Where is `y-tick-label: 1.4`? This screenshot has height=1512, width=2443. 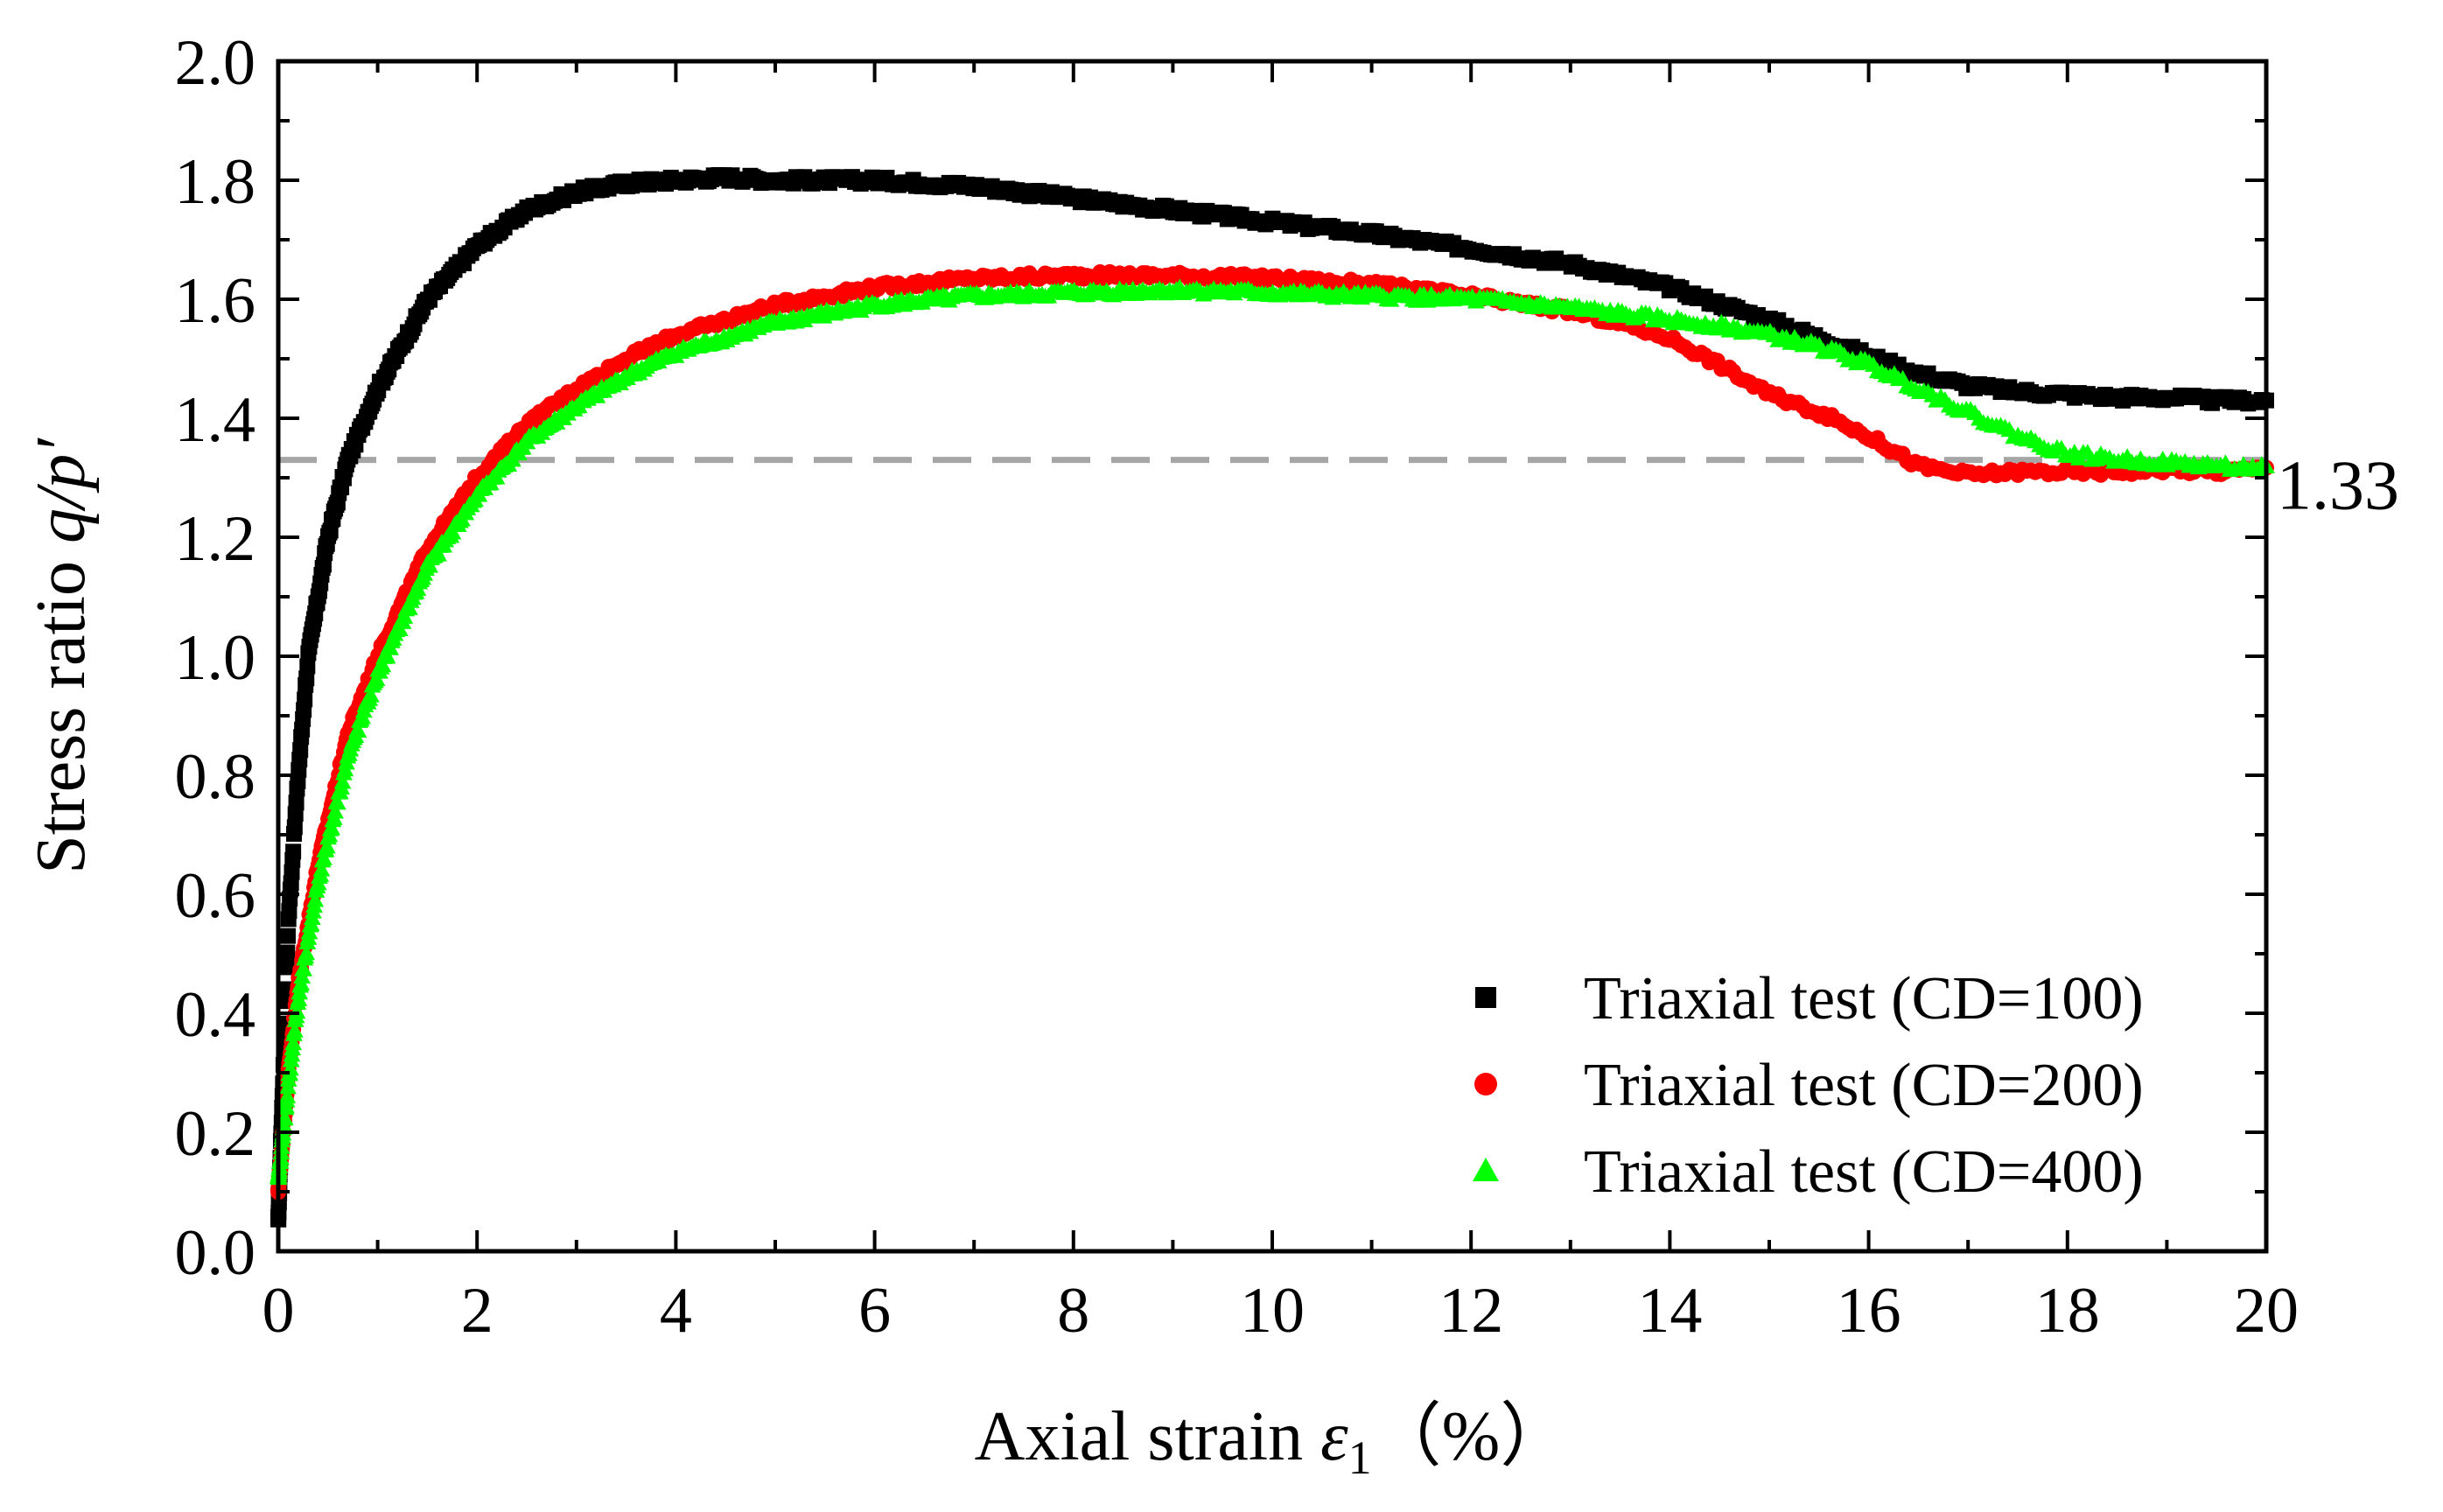 y-tick-label: 1.4 is located at coordinates (215, 420).